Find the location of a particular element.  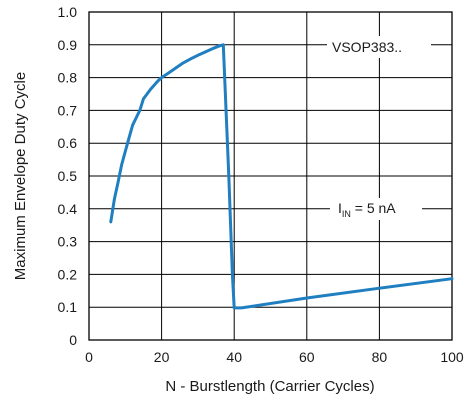

y-tick-label: 0.3 is located at coordinates (68, 242).